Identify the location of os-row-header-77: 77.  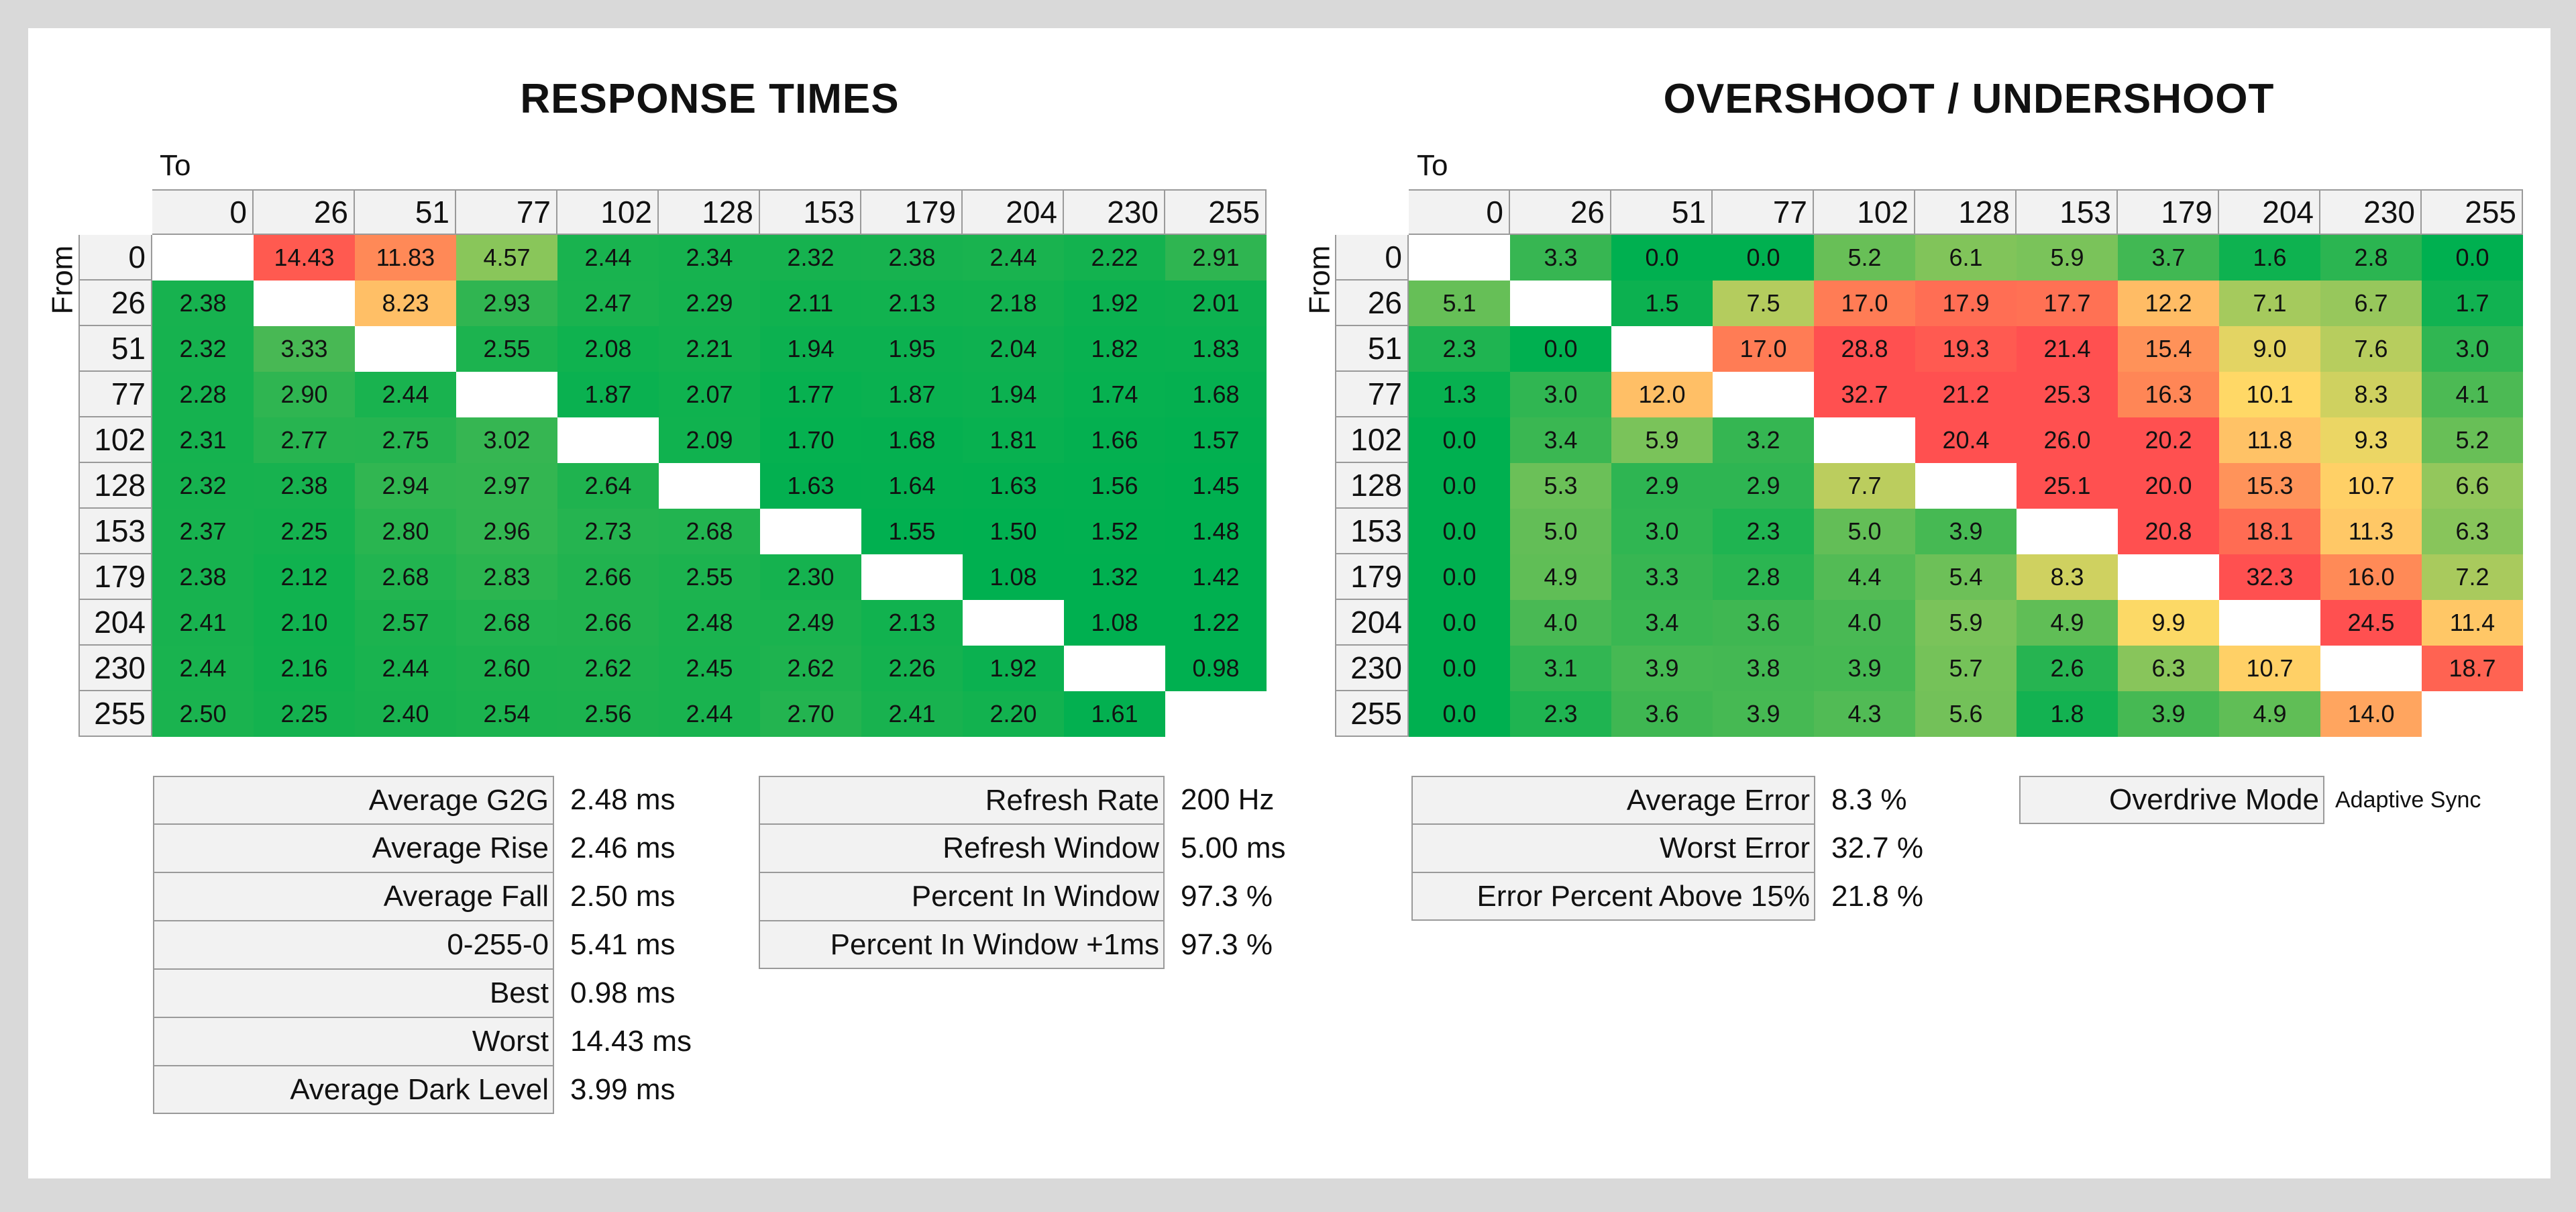
(1372, 394).